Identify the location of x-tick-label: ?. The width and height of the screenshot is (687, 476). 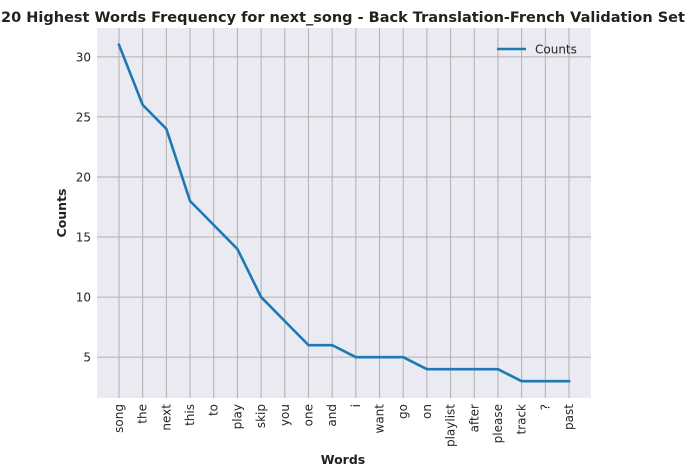
(545, 407).